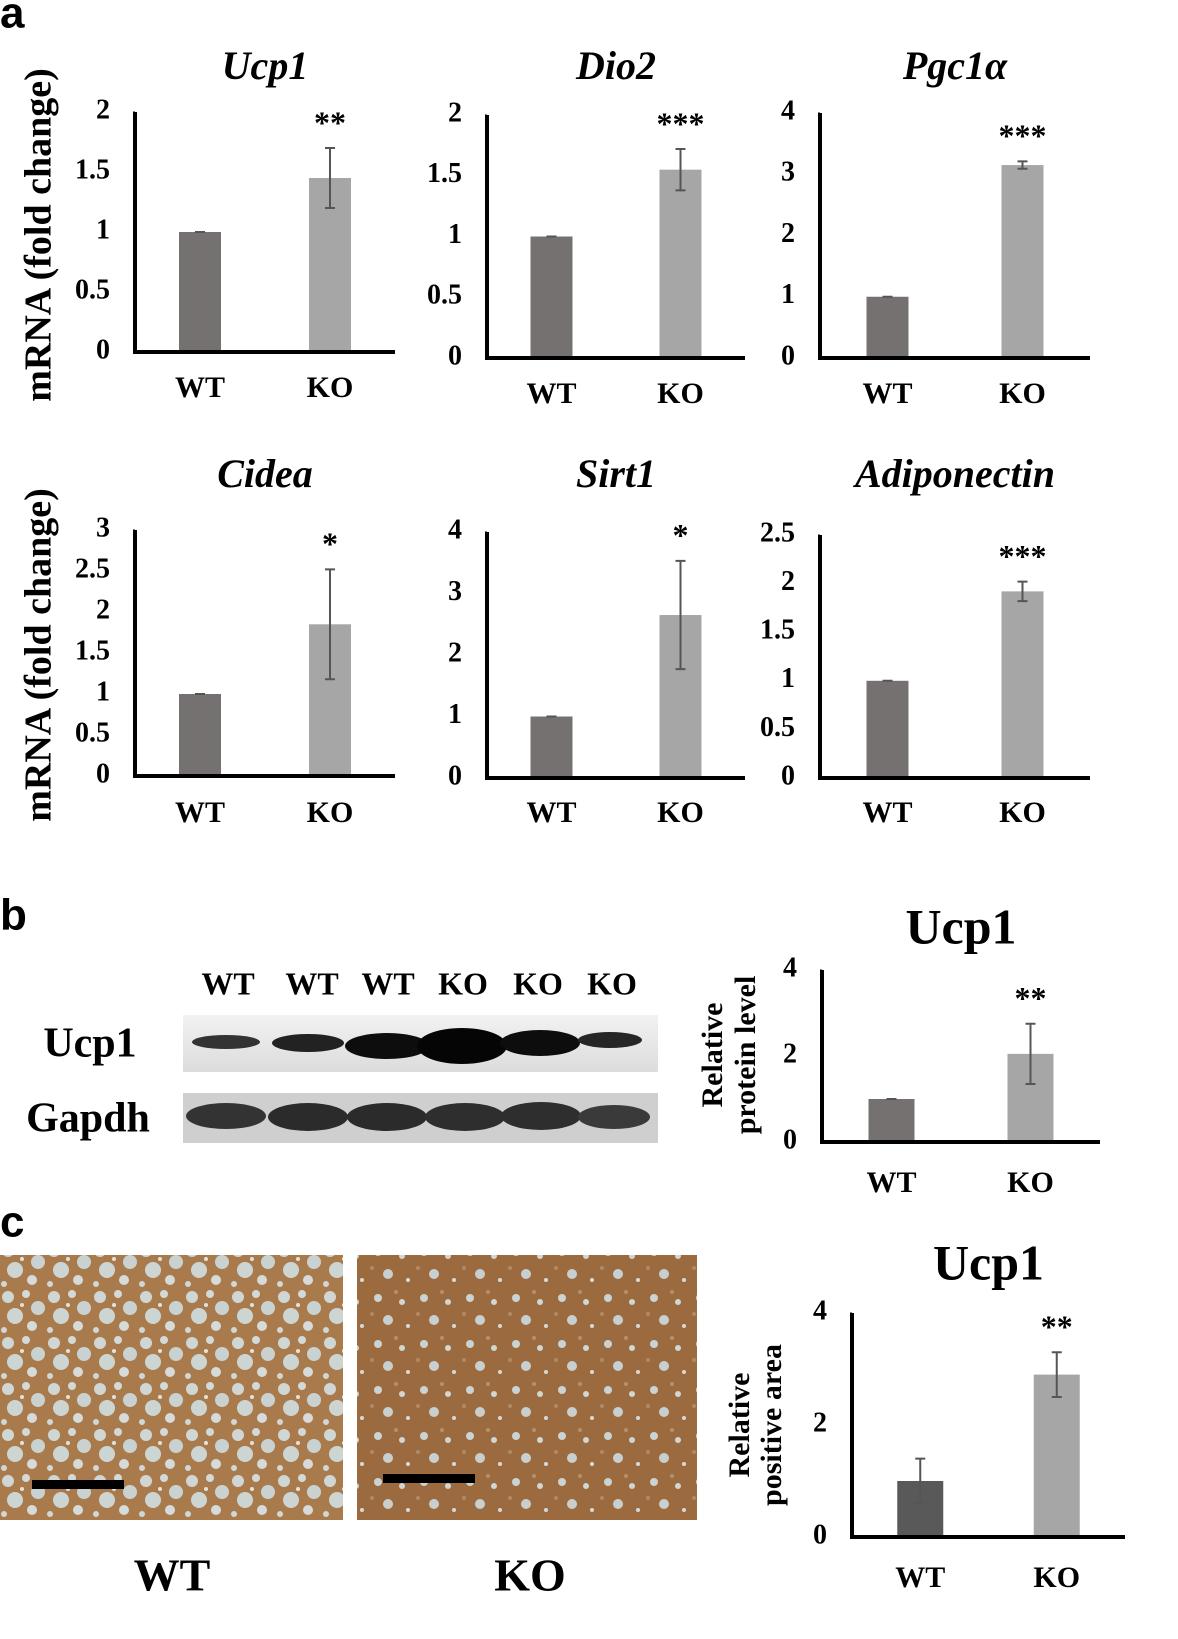 The image size is (1178, 1639). Describe the element at coordinates (89, 1044) in the screenshot. I see `blot-row-label: Ucp1` at that location.